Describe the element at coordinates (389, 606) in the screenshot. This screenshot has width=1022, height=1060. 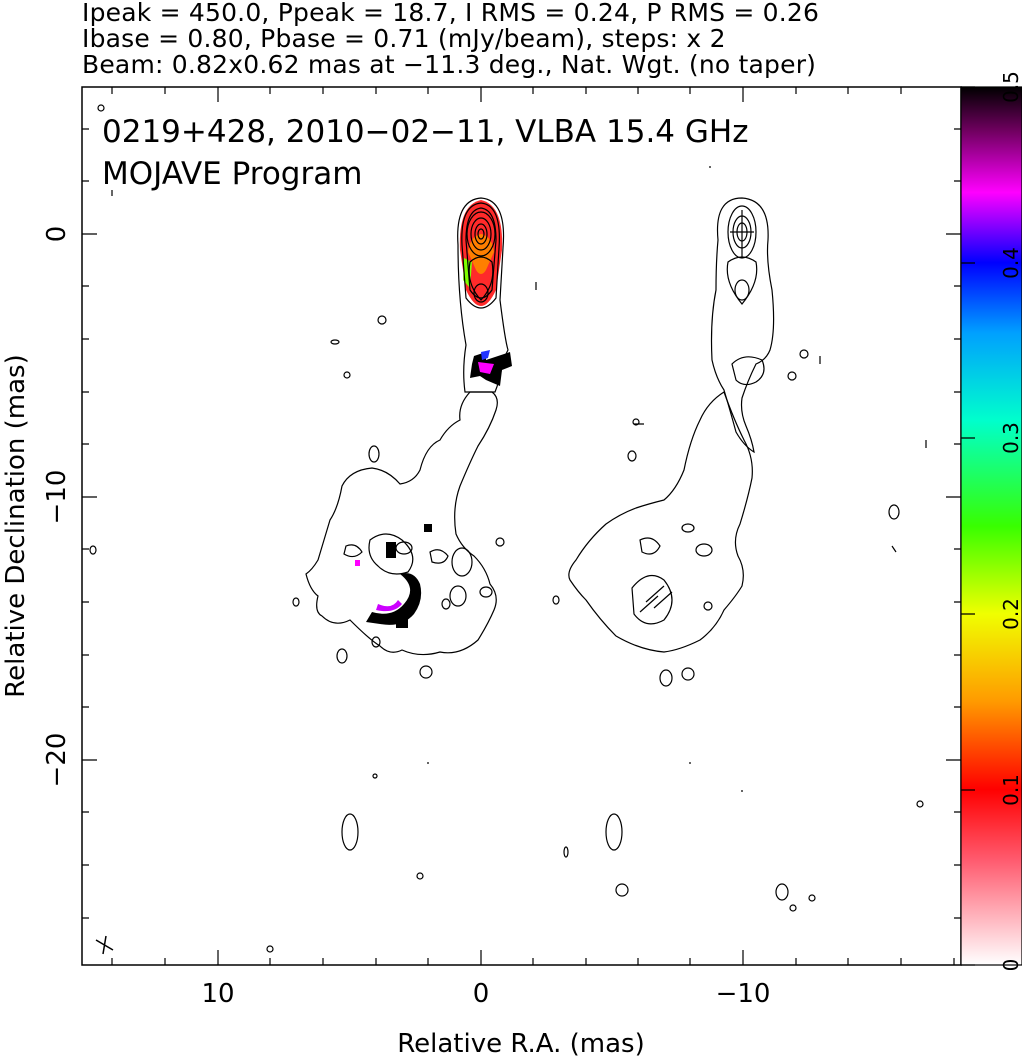
I see `fpol-arc-purple` at that location.